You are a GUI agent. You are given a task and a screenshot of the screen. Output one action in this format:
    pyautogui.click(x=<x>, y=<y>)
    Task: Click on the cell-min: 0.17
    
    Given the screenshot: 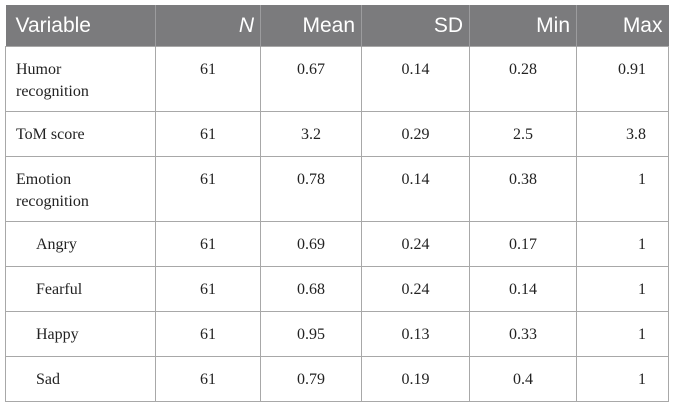 What is the action you would take?
    pyautogui.click(x=523, y=244)
    